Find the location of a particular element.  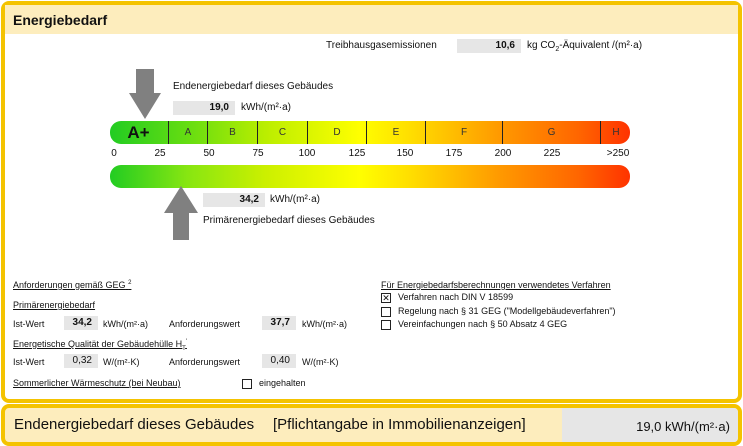

class-b: B is located at coordinates (232, 132).